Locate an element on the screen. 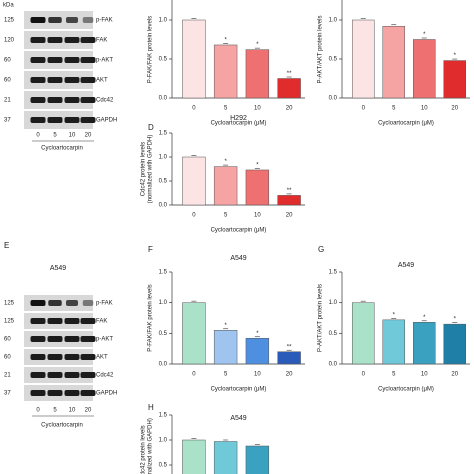  panel-letter: H is located at coordinates (151, 407).